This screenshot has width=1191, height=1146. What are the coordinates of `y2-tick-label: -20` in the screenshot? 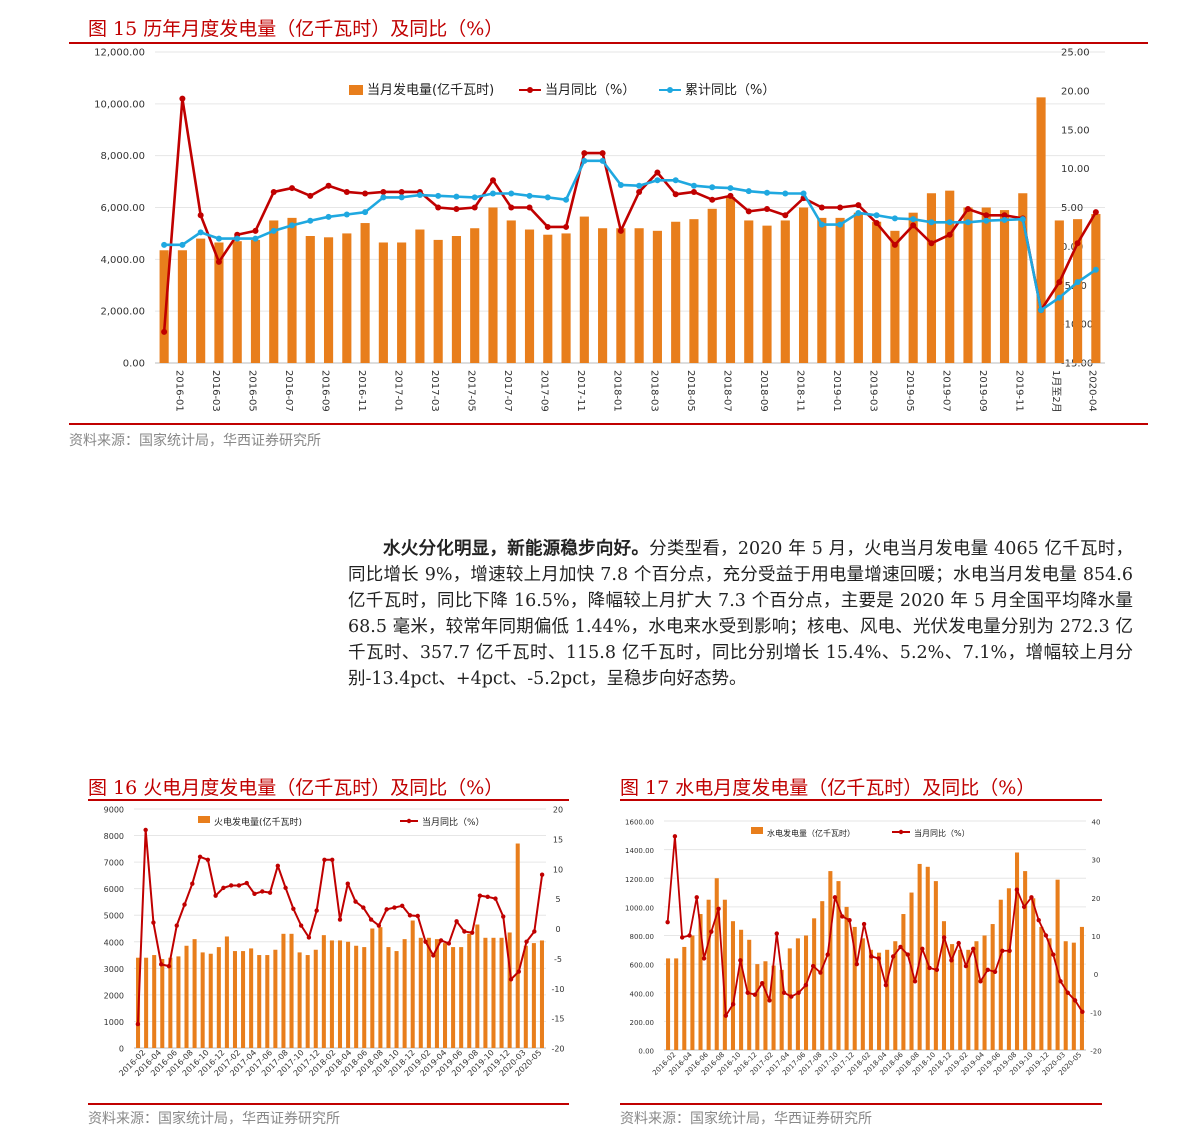 It's located at (1095, 1052).